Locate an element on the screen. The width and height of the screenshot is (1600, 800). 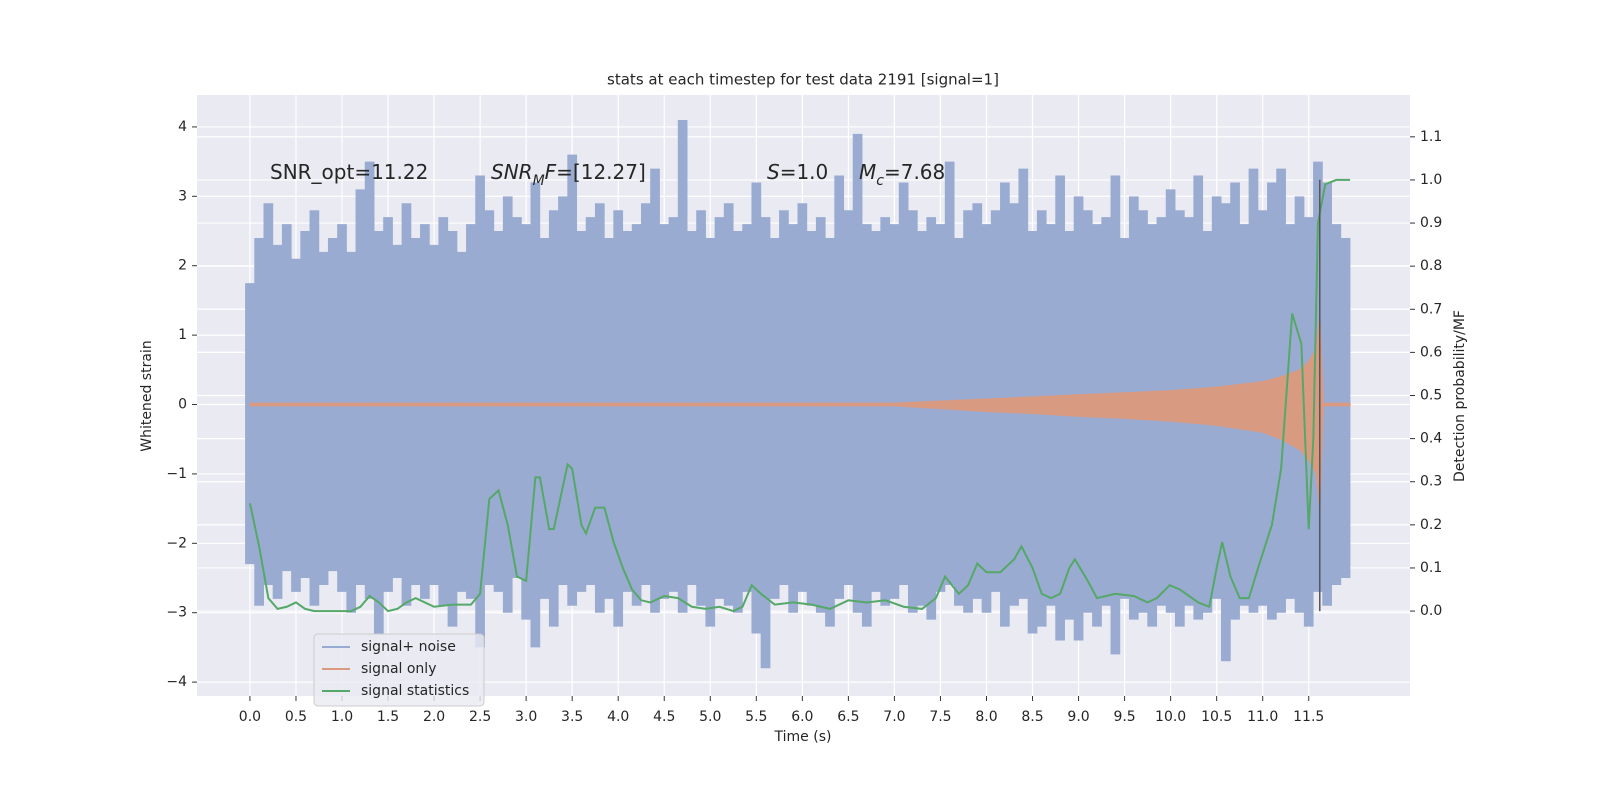
y-tick-label: −2 is located at coordinates (176, 543).